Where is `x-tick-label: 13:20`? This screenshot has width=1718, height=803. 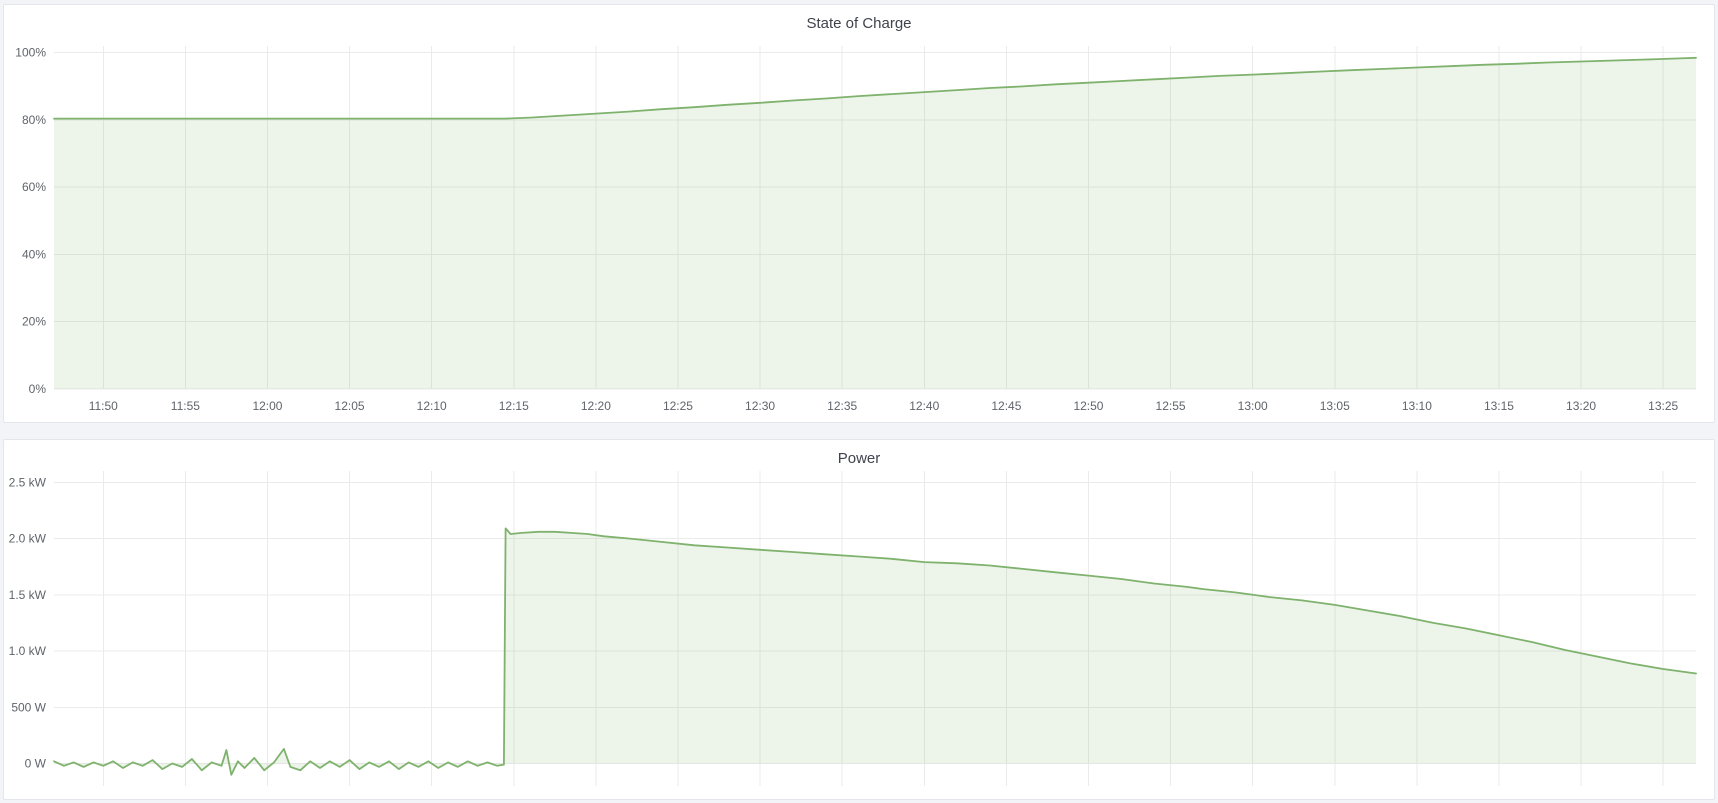
x-tick-label: 13:20 is located at coordinates (1581, 406).